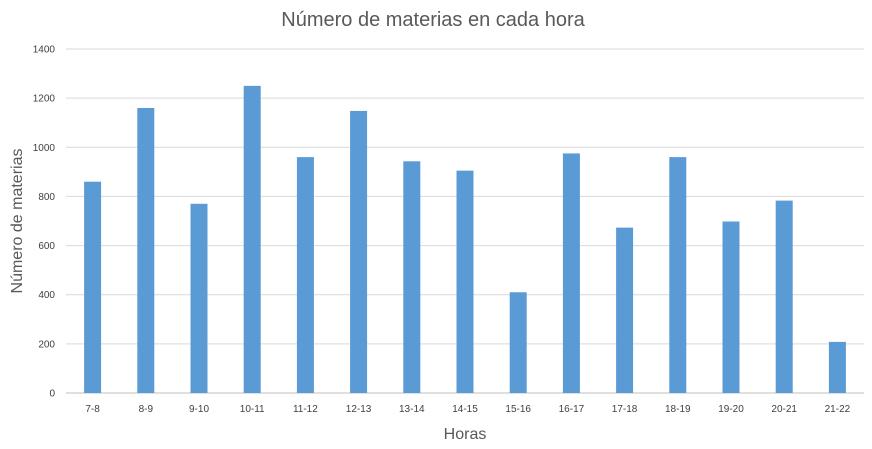 The height and width of the screenshot is (449, 872). What do you see at coordinates (46, 344) in the screenshot?
I see `y-tick-label: 200` at bounding box center [46, 344].